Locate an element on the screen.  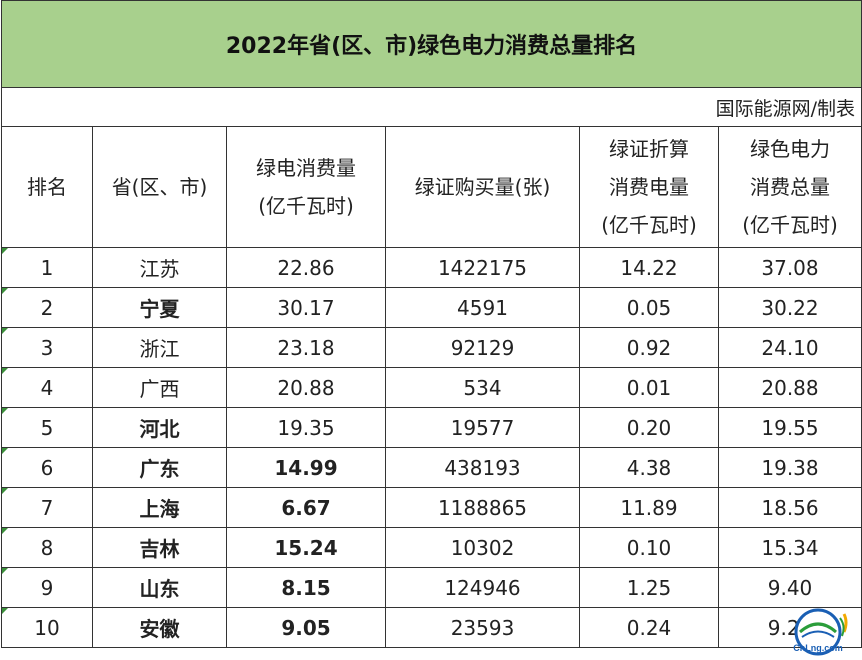
table-row: 8 吉林 15.24 10302 0.10 15.34 is located at coordinates (431, 547).